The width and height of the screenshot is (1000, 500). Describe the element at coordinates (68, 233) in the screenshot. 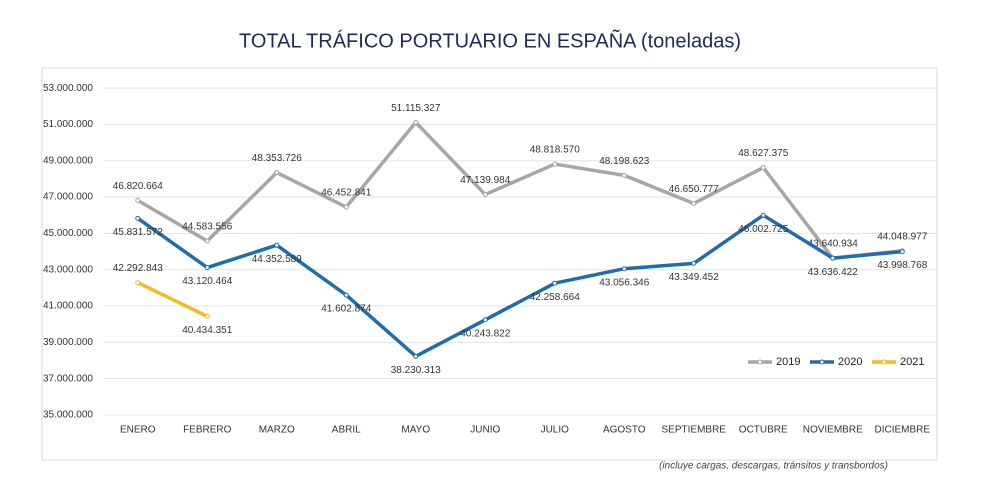

I see `y-tick-label: 45.000.000` at that location.